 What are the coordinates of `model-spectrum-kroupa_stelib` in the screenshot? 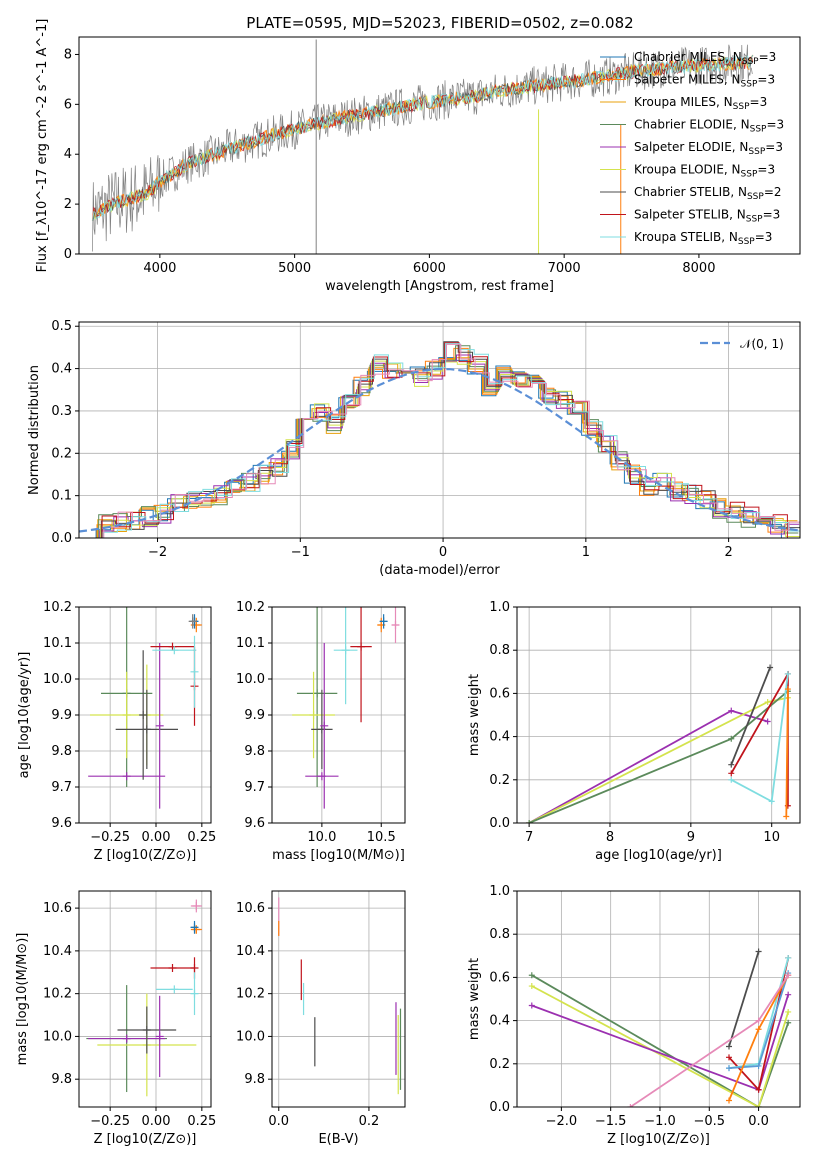 It's located at (423, 137).